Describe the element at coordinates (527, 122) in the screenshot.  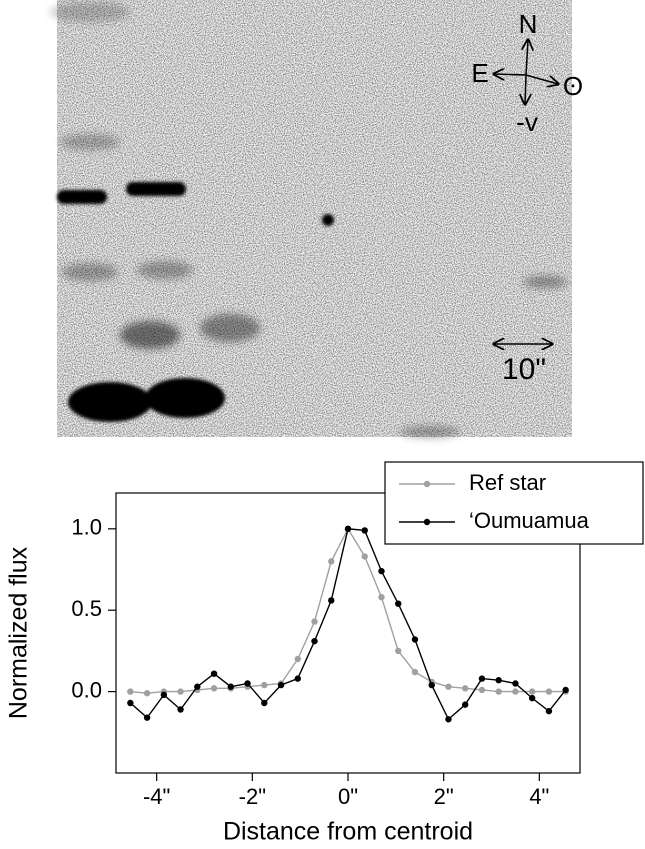
I see `compass-v: -v` at that location.